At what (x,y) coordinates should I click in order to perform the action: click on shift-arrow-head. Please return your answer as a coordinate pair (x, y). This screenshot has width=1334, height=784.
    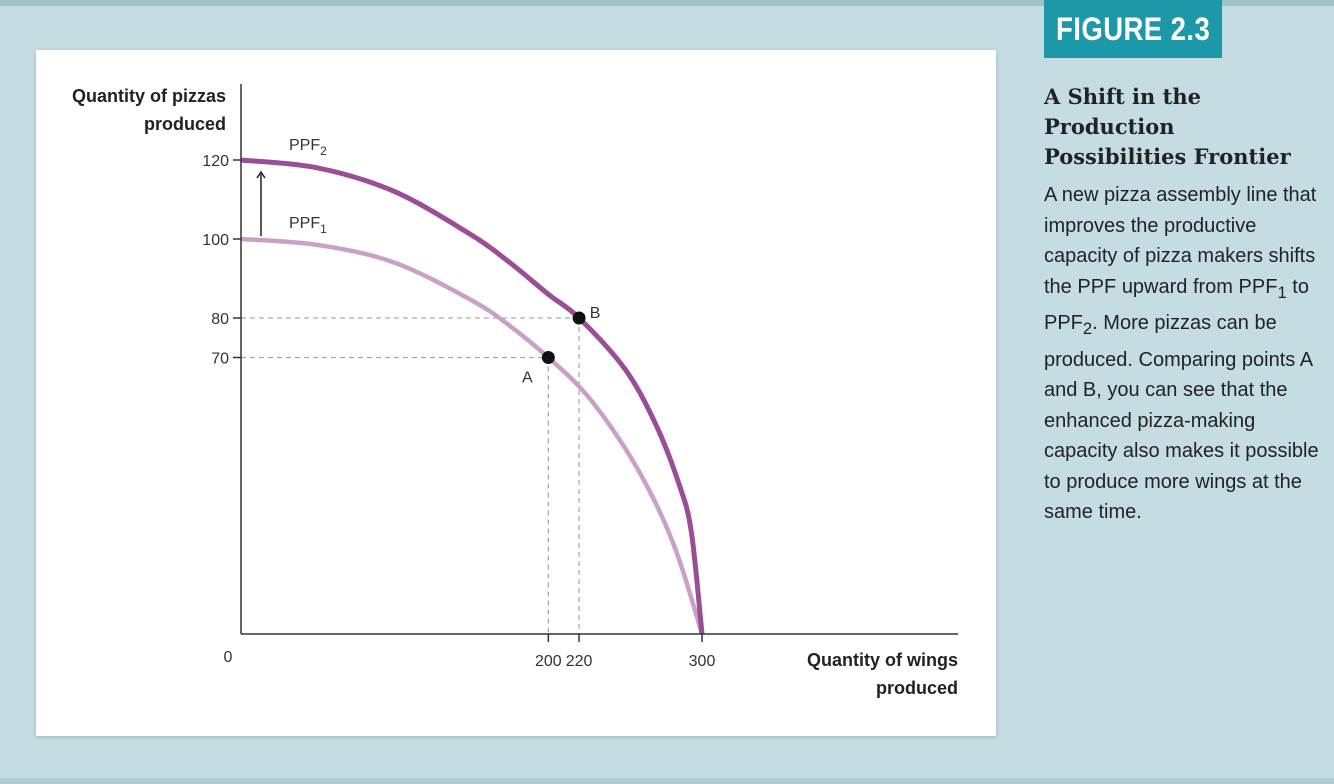
    Looking at the image, I should click on (261, 174).